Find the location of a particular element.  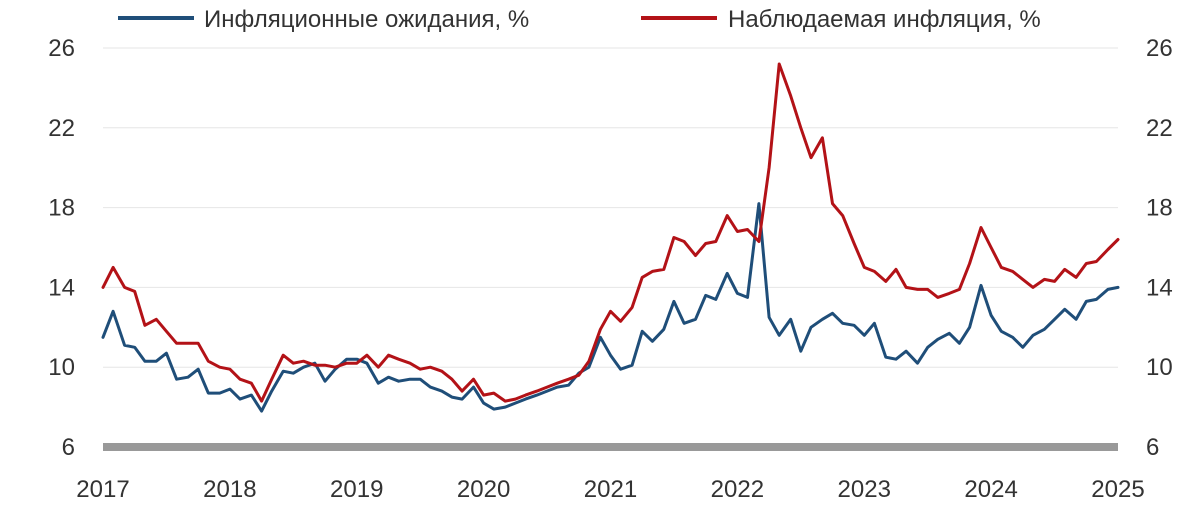

x-tick-label: 2024 is located at coordinates (990, 489).